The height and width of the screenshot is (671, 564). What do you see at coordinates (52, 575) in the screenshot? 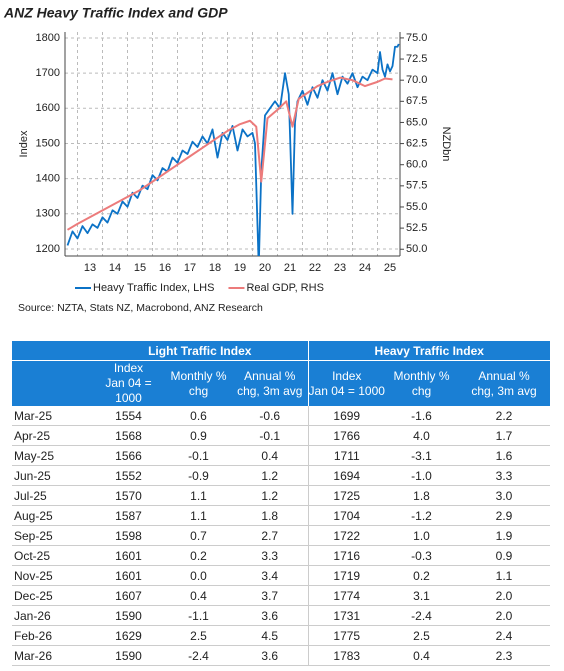
I see `row-date: Nov-25` at bounding box center [52, 575].